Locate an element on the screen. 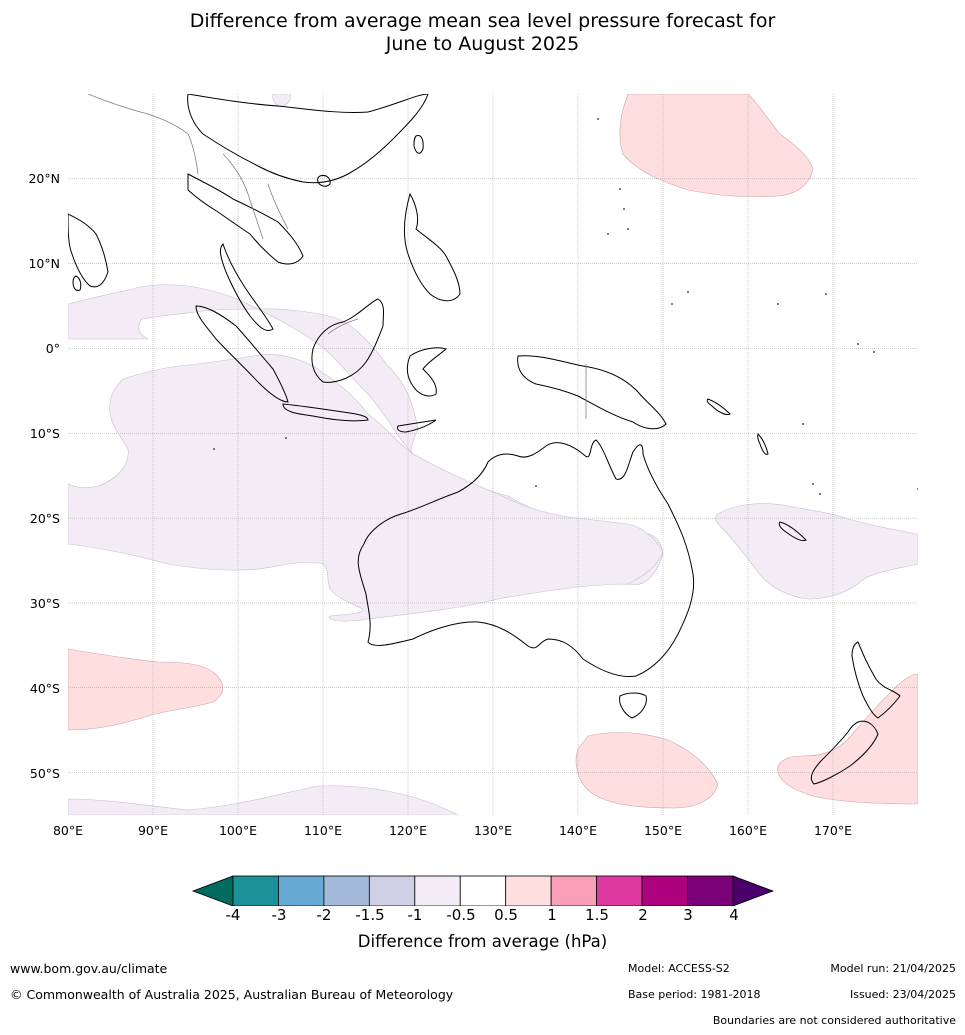 The width and height of the screenshot is (965, 1035). india-coast is located at coordinates (88, 250).